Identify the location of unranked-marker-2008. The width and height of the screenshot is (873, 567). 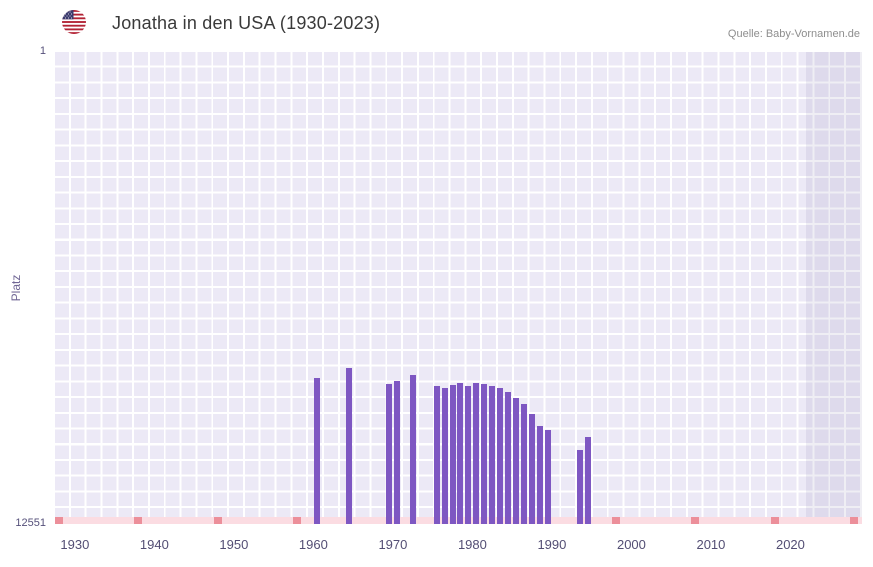
(695, 520).